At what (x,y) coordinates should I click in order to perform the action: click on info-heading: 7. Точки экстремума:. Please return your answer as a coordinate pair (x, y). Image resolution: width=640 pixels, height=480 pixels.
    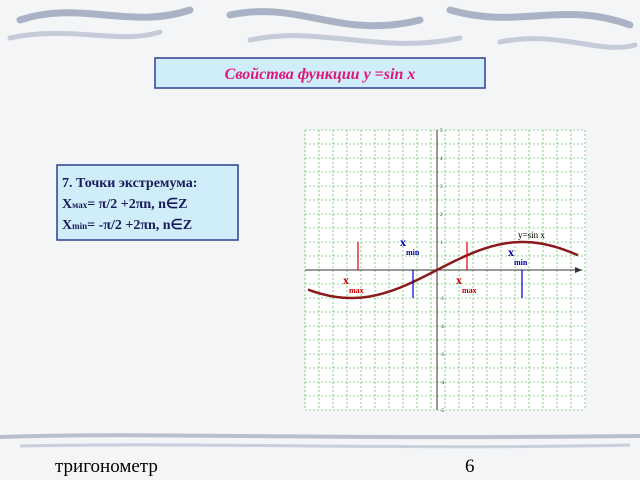
    Looking at the image, I should click on (129, 183).